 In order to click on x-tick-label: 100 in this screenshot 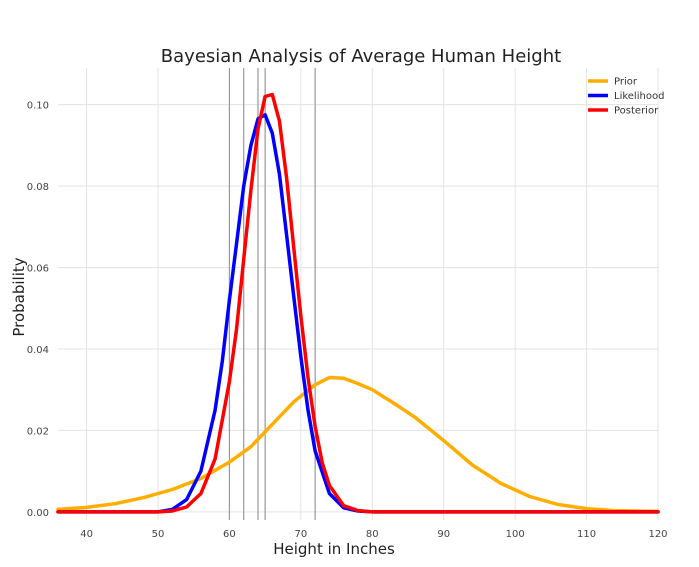, I will do `click(515, 534)`.